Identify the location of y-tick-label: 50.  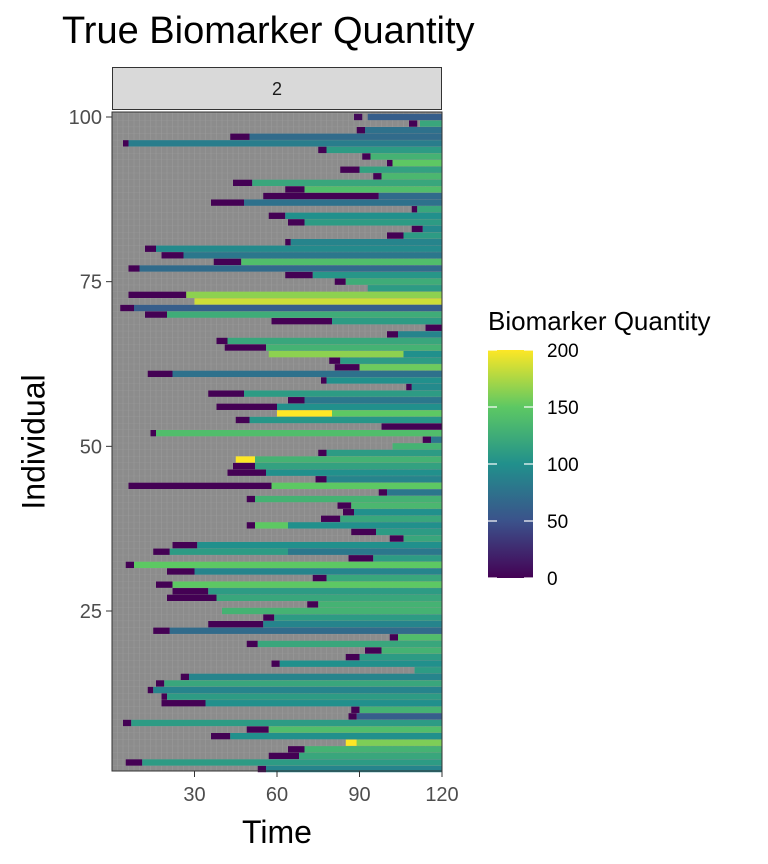
(91, 447).